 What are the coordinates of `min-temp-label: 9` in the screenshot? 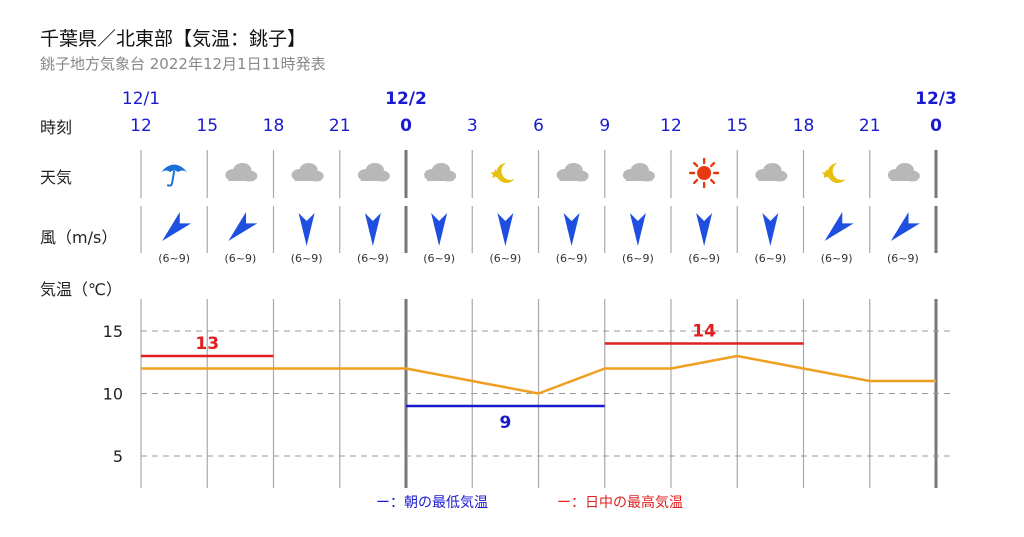 It's located at (505, 423).